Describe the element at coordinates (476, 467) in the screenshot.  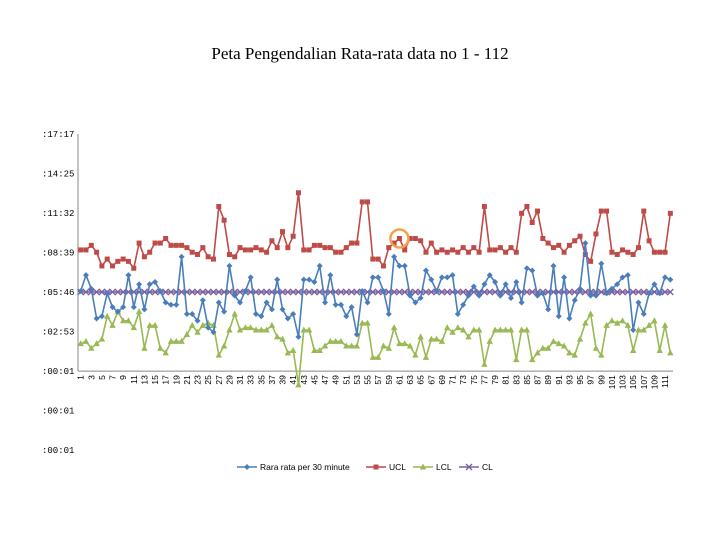
I see `legend-item-cl: CL` at that location.